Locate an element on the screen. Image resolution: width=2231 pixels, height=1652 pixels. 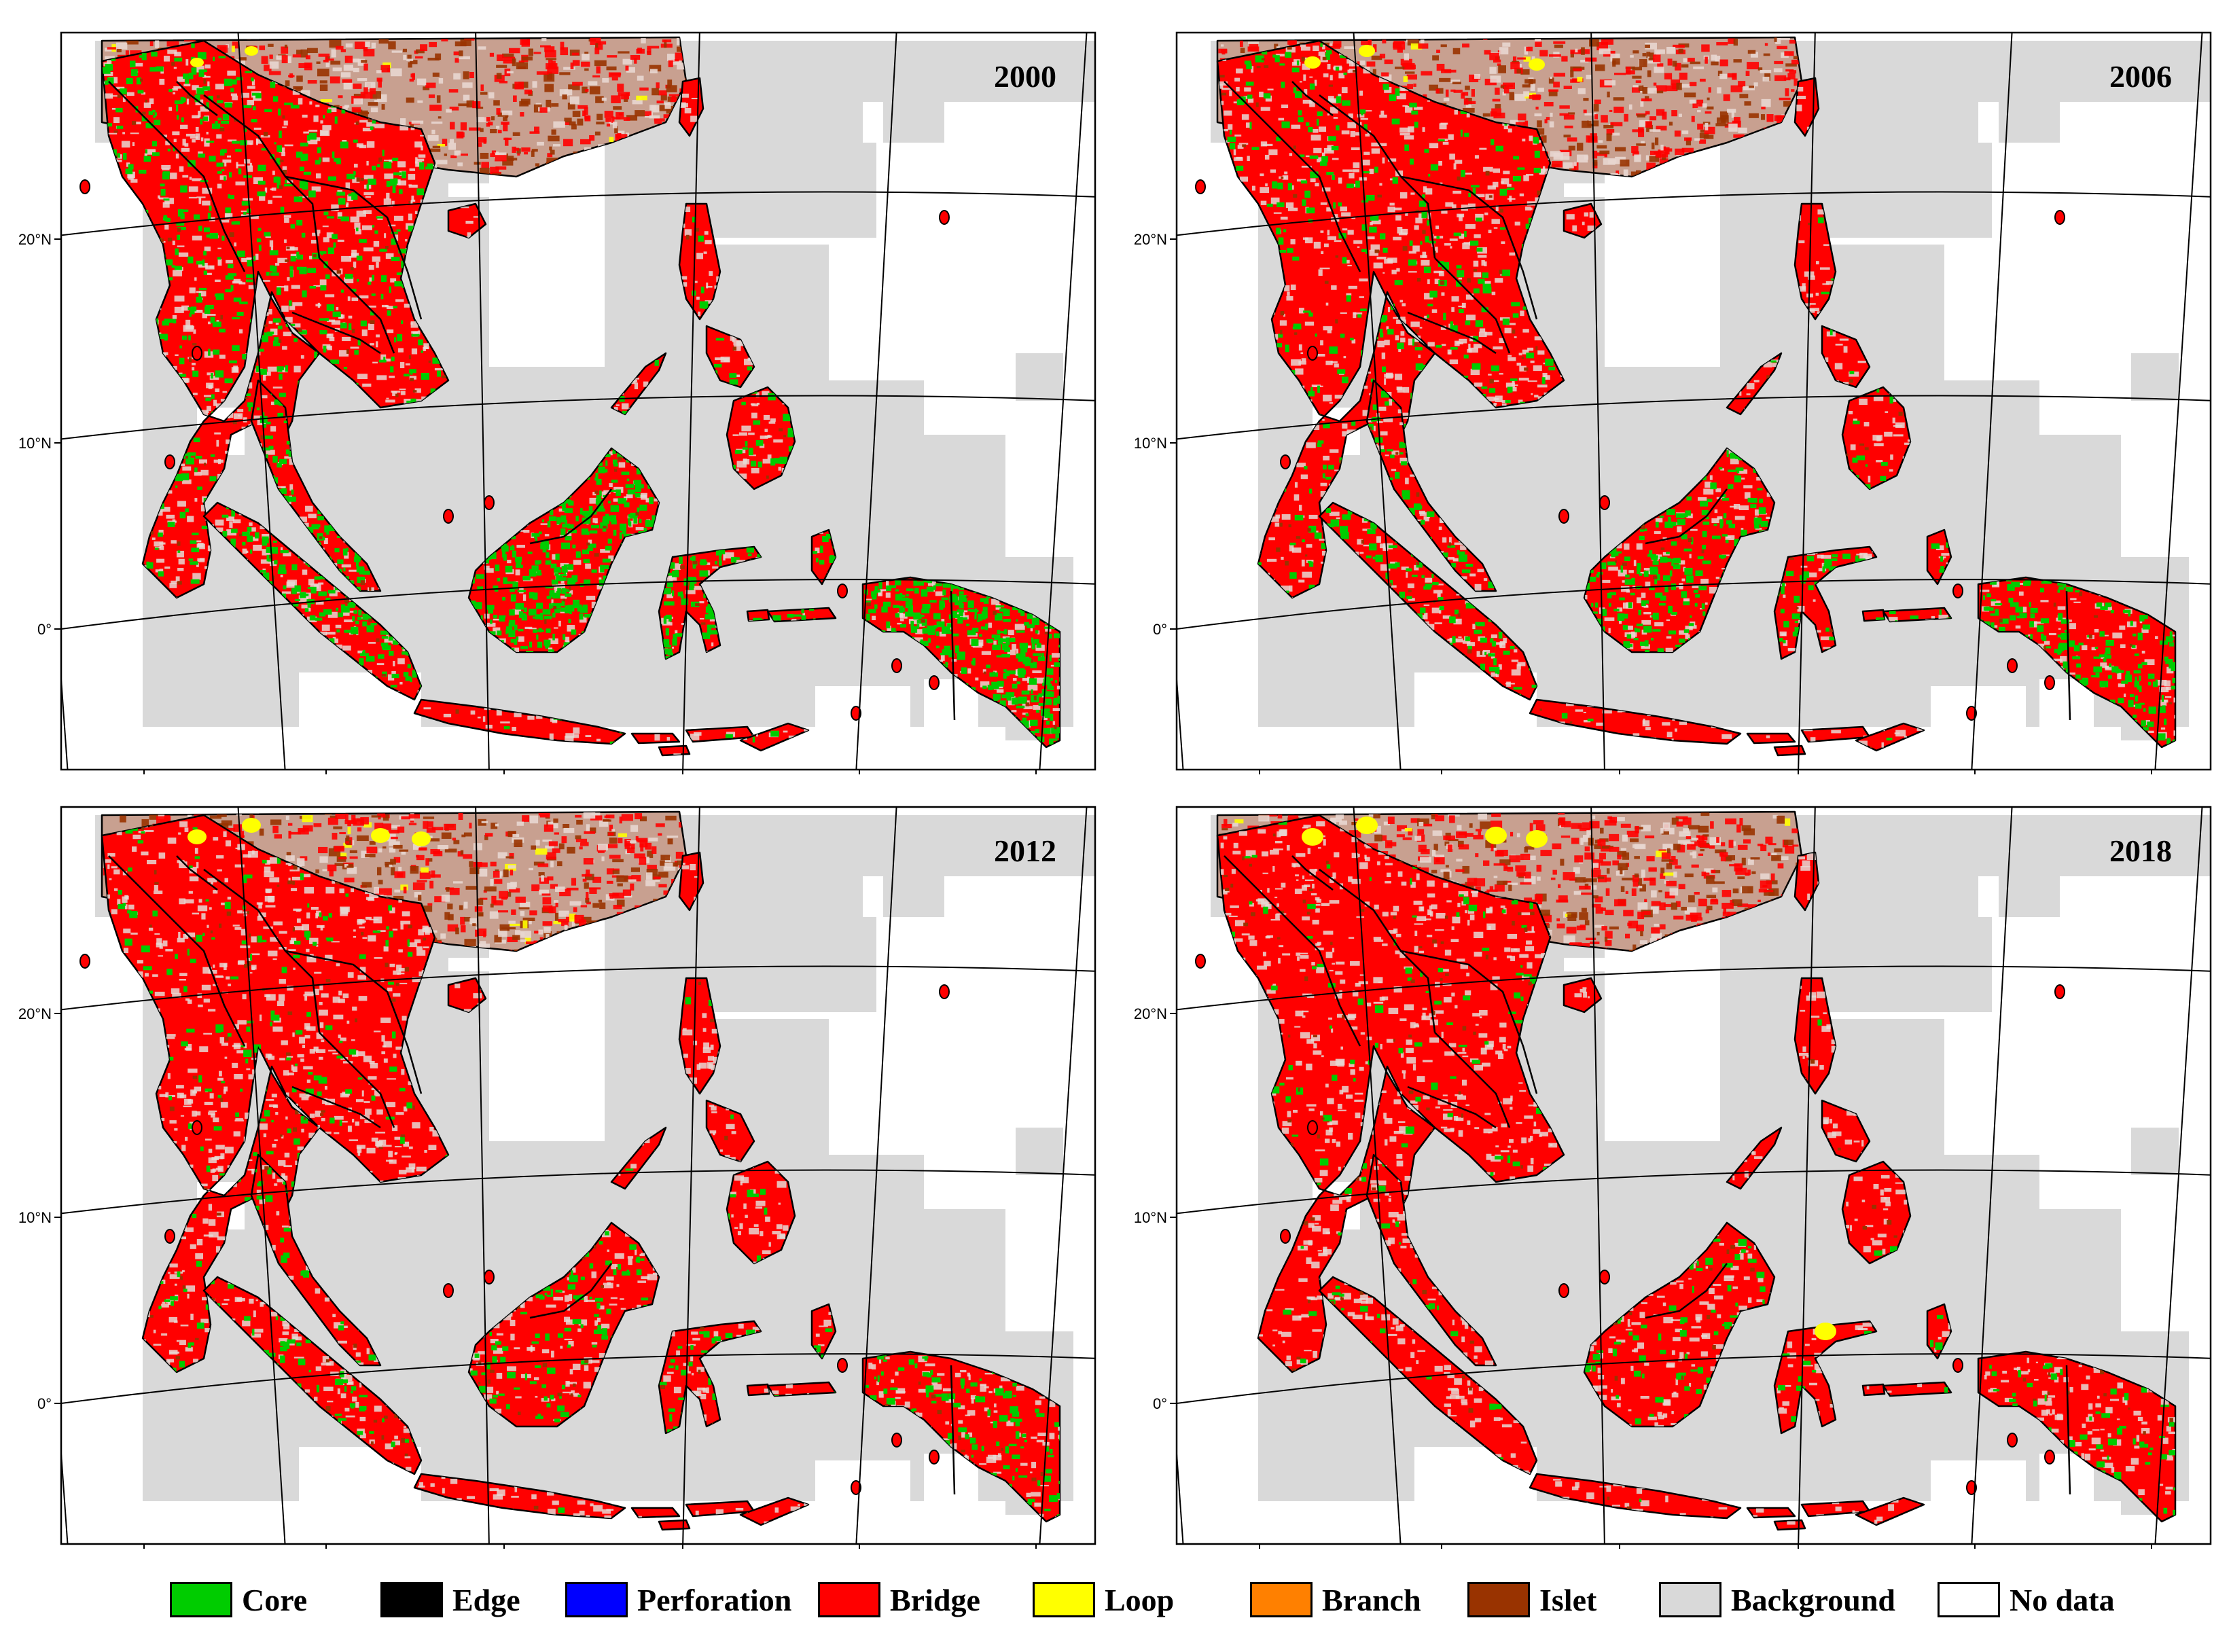
legend-item-no-data: No data is located at coordinates (2026, 1599).